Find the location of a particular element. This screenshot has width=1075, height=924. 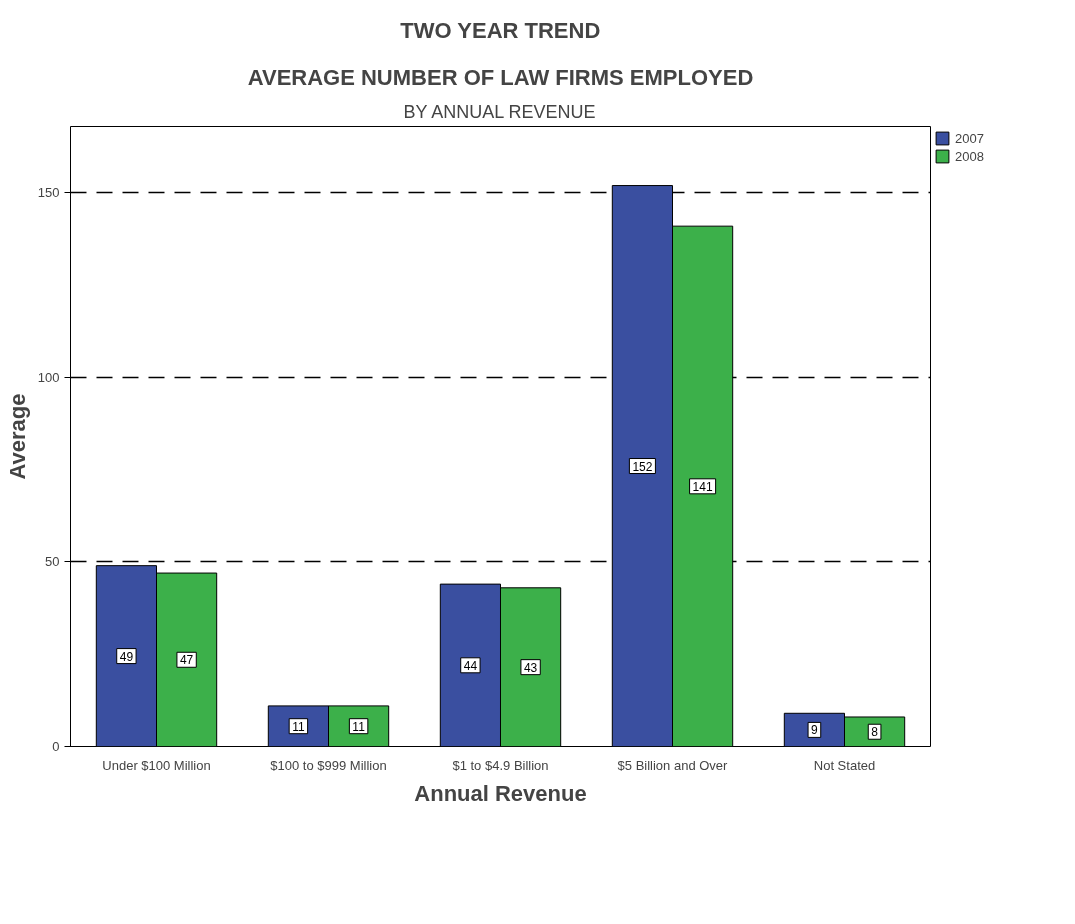

y-tick-label: 50 is located at coordinates (52, 562).